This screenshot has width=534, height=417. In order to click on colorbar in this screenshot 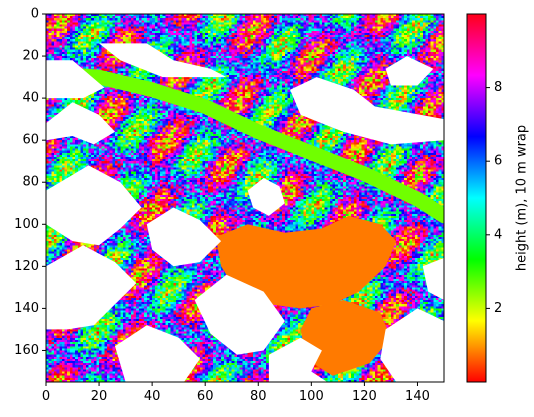, I will do `click(476, 198)`.